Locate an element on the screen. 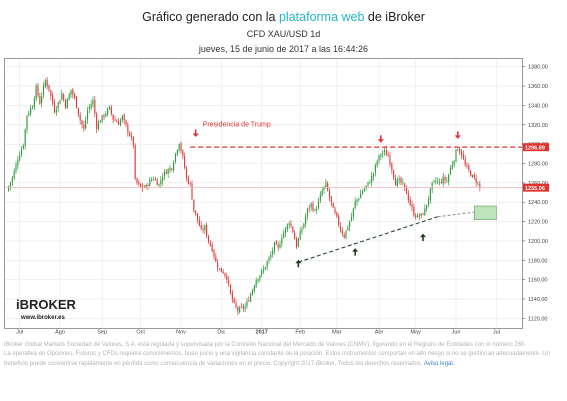 The image size is (567, 401). red-down-arrow-icon-head is located at coordinates (380, 141).